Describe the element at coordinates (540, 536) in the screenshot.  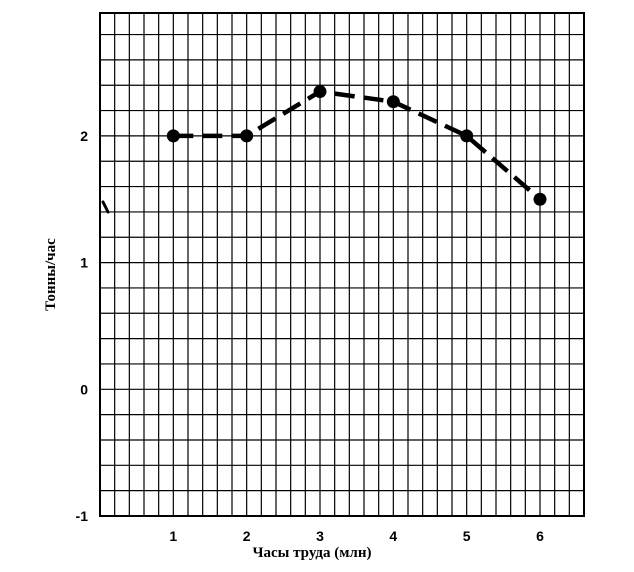
I see `x-tick-label: 6` at that location.